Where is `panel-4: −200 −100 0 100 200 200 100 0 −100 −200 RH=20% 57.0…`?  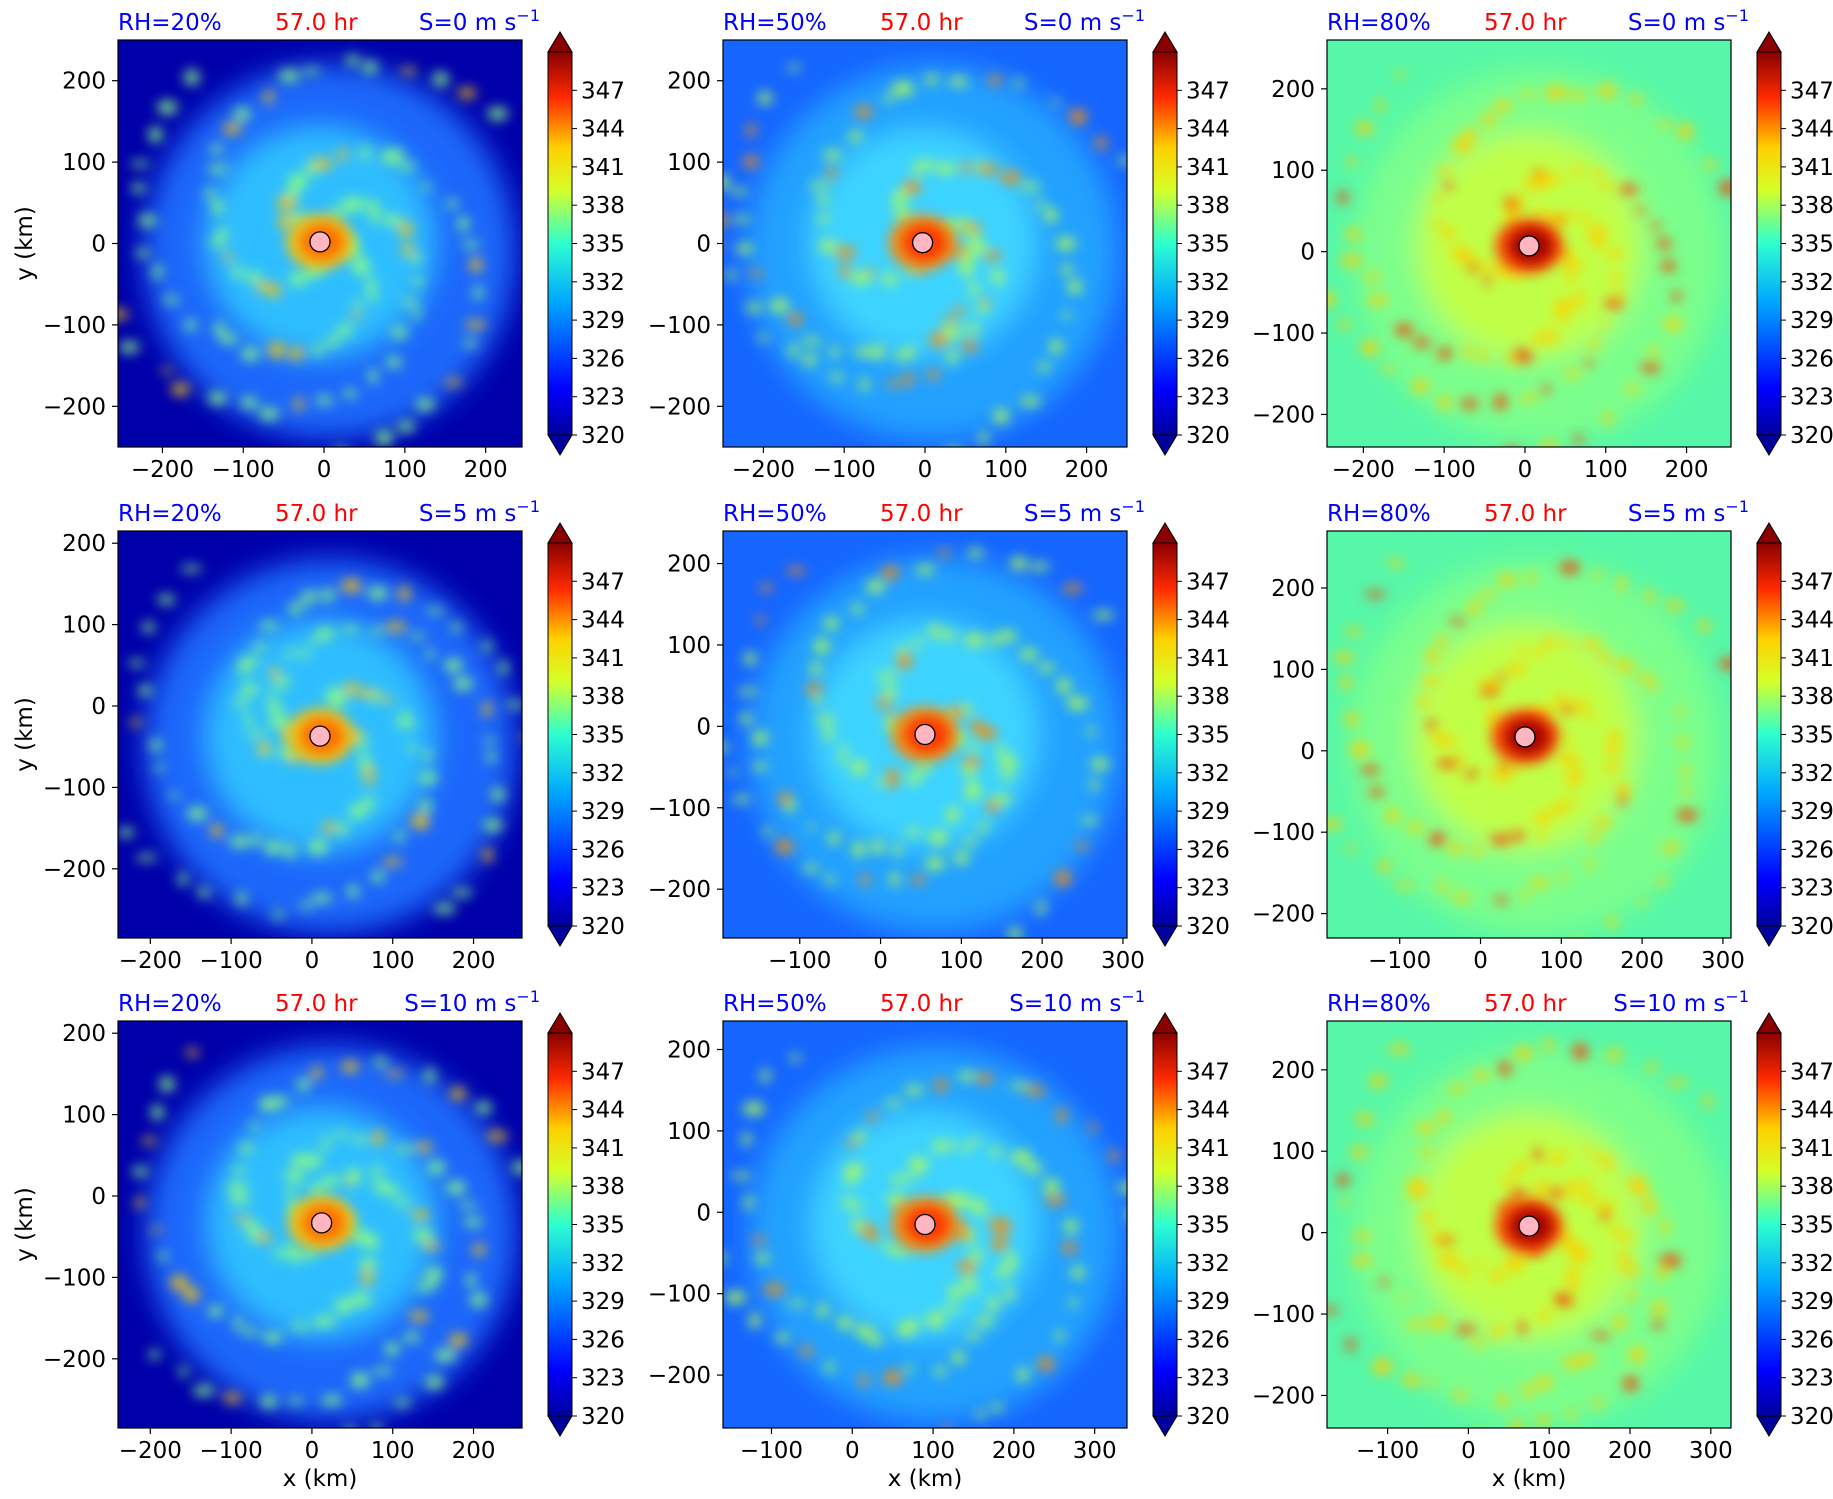
panel-4: −200 −100 0 100 200 200 100 0 −100 −200 RH=20% 57.0… is located at coordinates (318, 735).